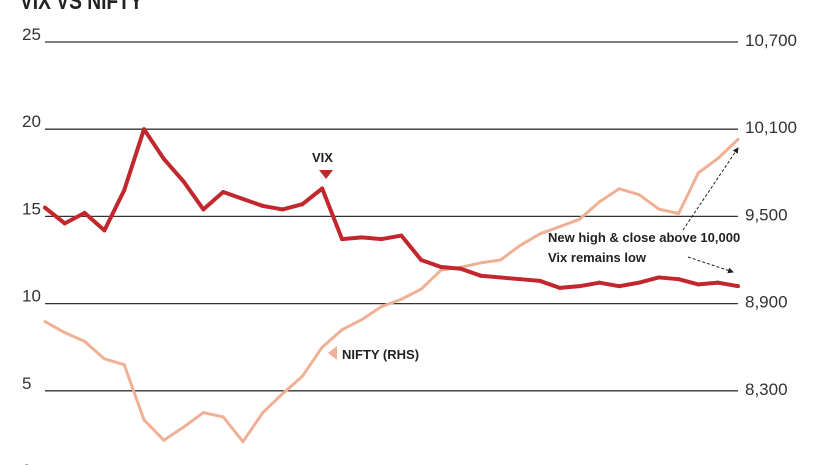  What do you see at coordinates (31, 296) in the screenshot?
I see `y-tick-left: 10` at bounding box center [31, 296].